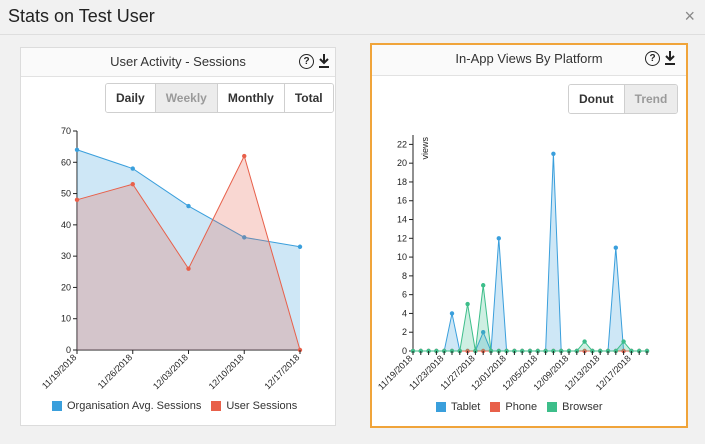 Image resolution: width=705 pixels, height=444 pixels. I want to click on y-tick-label: 14, so click(402, 220).